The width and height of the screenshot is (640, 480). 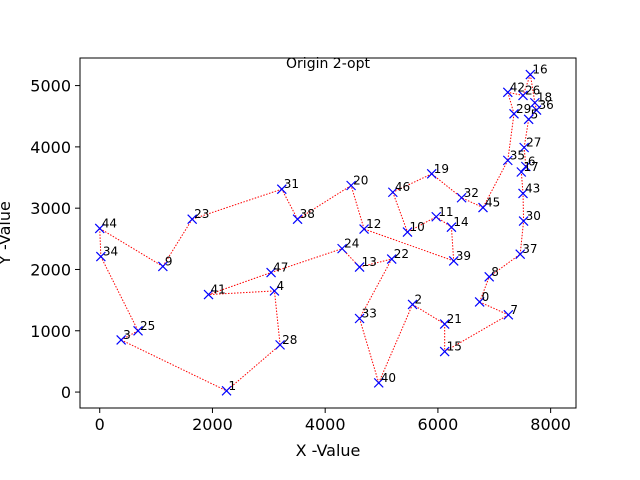 What do you see at coordinates (539, 70) in the screenshot?
I see `city-label-16: 16` at bounding box center [539, 70].